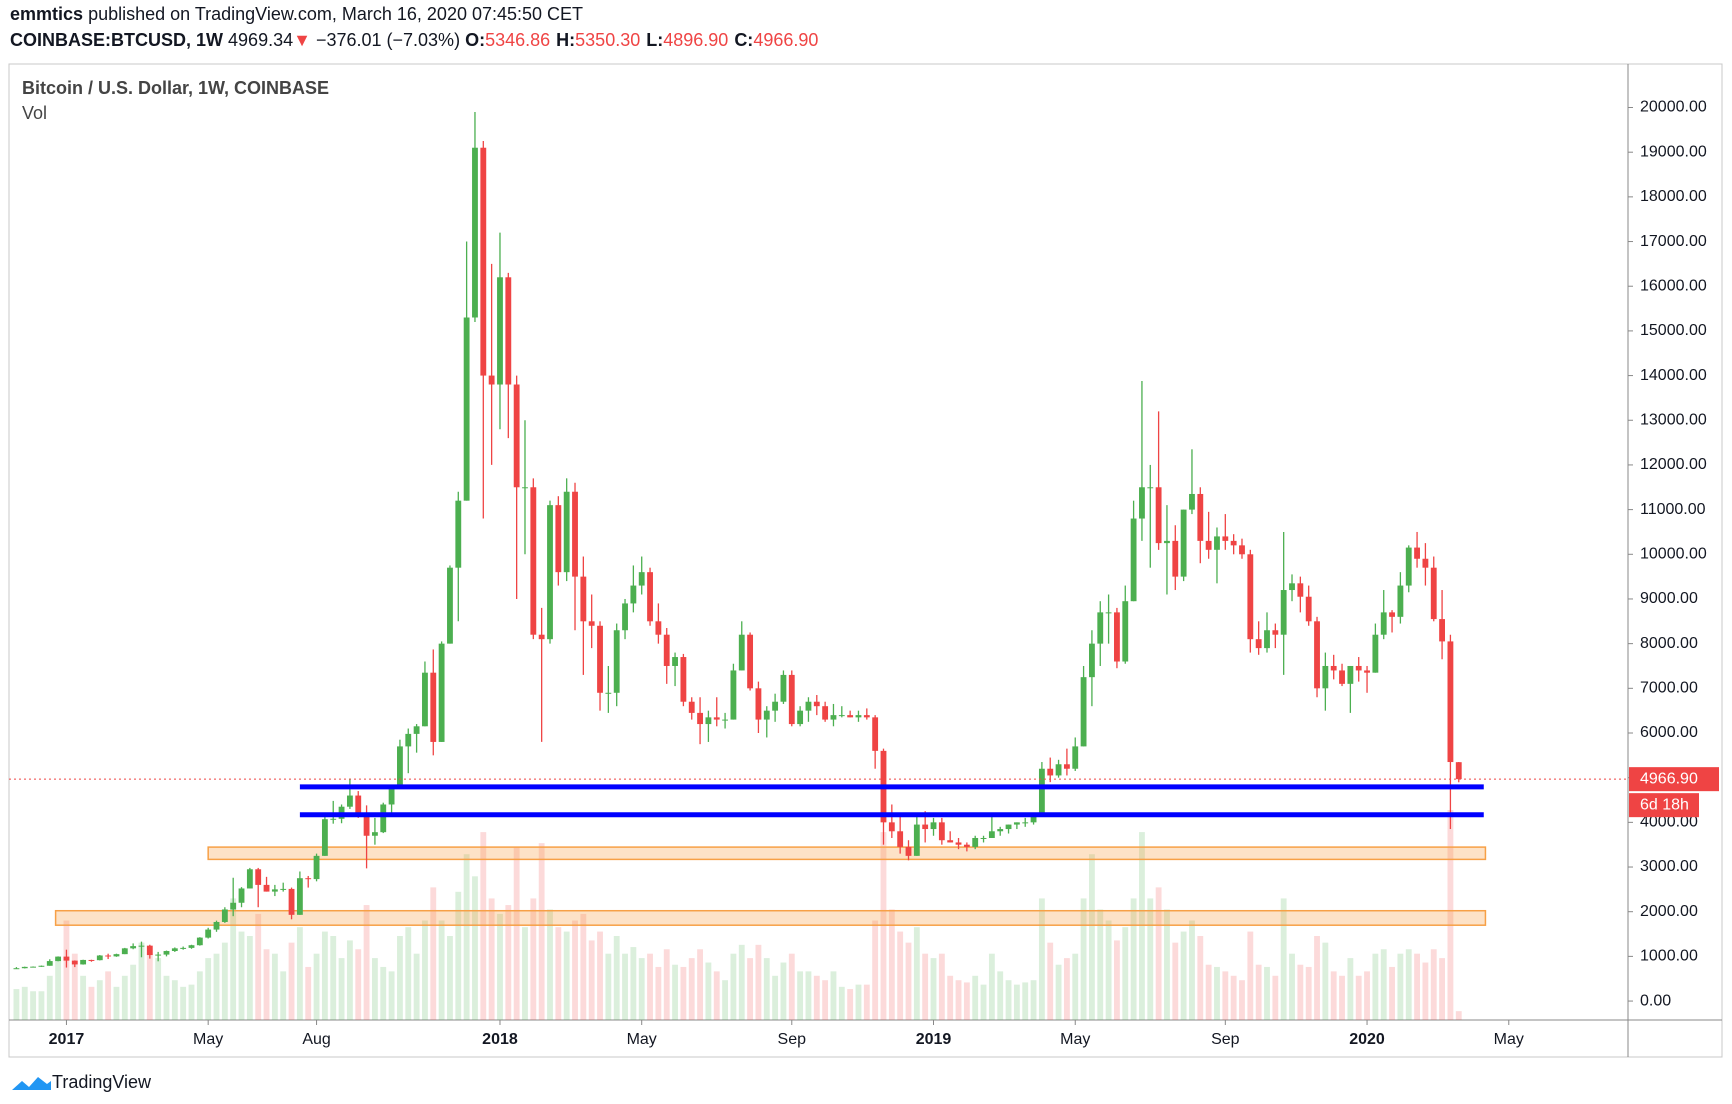  I want to click on last-price-label: 4966.90, so click(1669, 778).